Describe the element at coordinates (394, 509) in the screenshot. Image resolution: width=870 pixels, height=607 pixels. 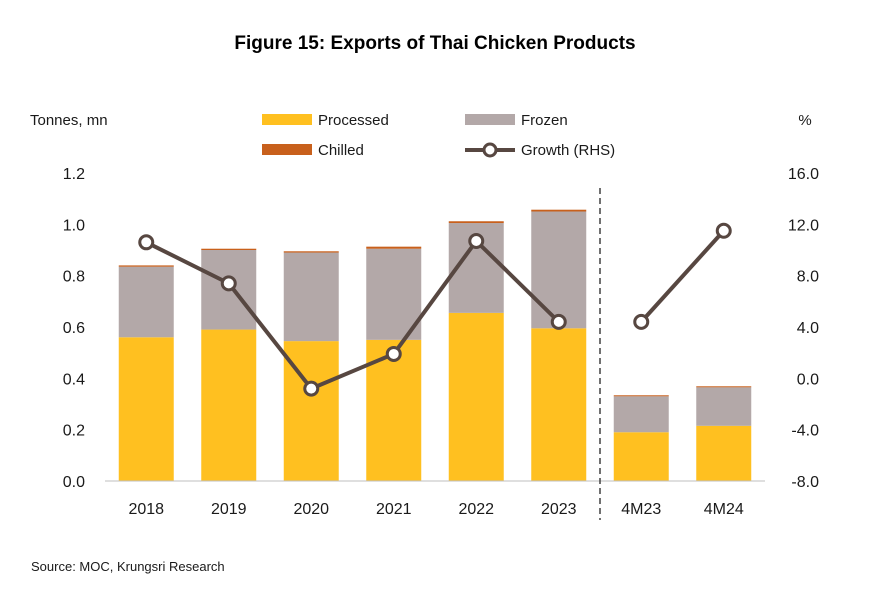
I see `category-label-2021: 2021` at that location.